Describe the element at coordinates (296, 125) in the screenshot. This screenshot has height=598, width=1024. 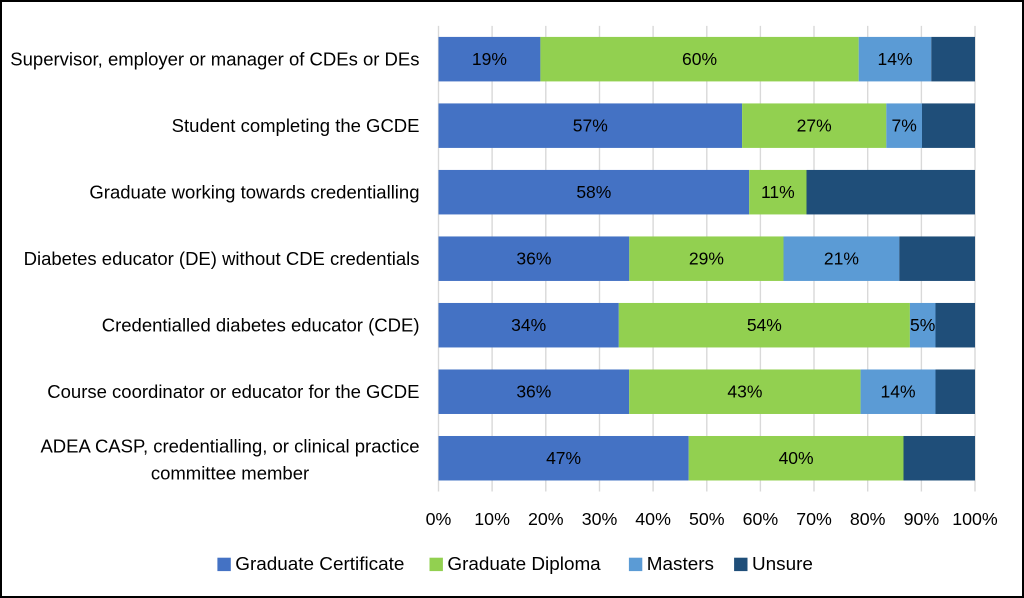
I see `svg-text: Student completing the GCDE` at that location.